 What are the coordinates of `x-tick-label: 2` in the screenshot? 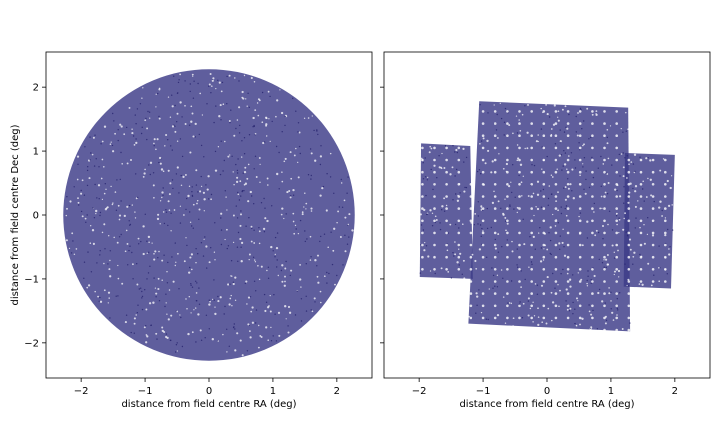 It's located at (675, 391).